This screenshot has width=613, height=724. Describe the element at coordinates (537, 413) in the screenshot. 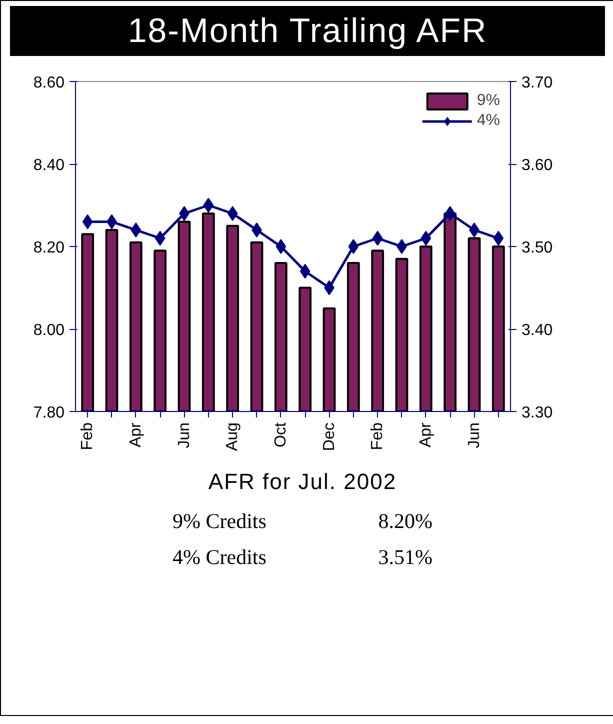

I see `y2-tick-label: 3.30` at that location.